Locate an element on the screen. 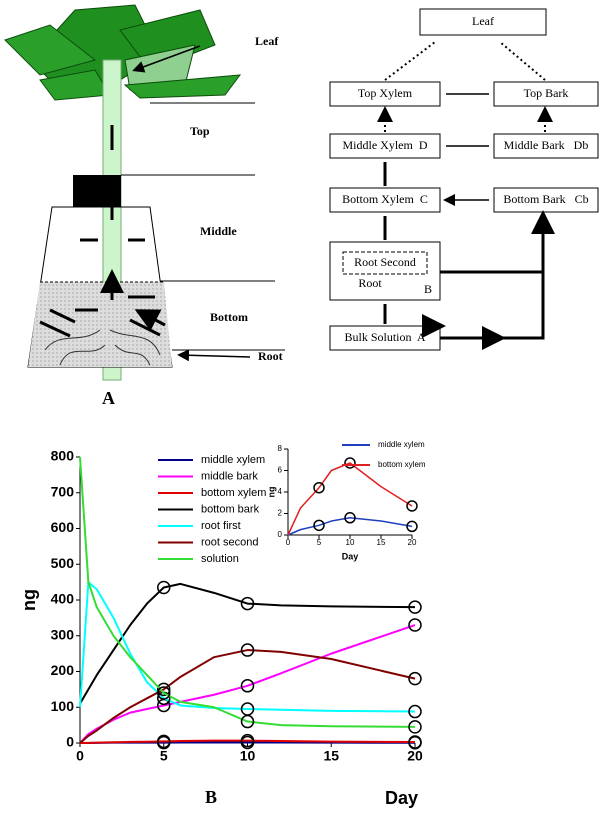 The width and height of the screenshot is (602, 813). y-tick-label: 700 is located at coordinates (63, 491).